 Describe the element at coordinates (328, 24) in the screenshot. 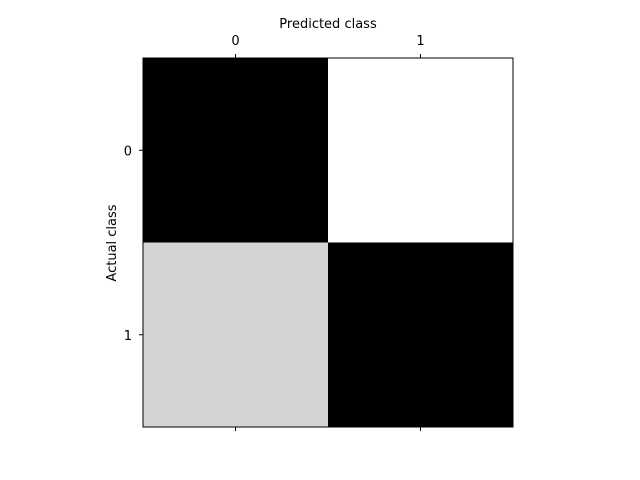

I see `x-axis-label: Predicted class` at that location.